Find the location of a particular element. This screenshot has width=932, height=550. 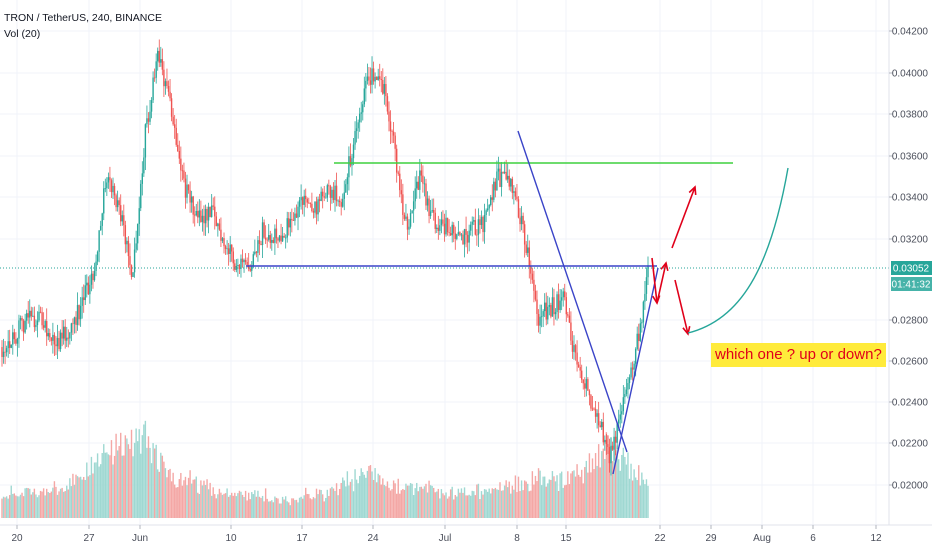

annotation-text-box: which one ? up or down? is located at coordinates (798, 355).